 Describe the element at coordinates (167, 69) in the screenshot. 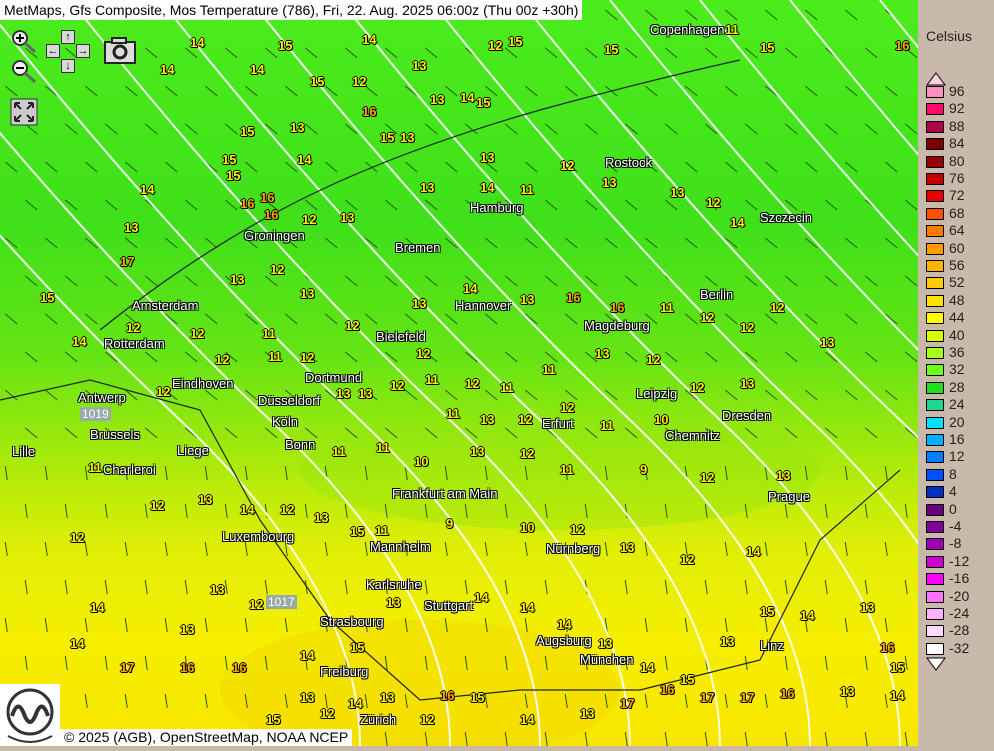

I see `temperature-value: 14` at that location.